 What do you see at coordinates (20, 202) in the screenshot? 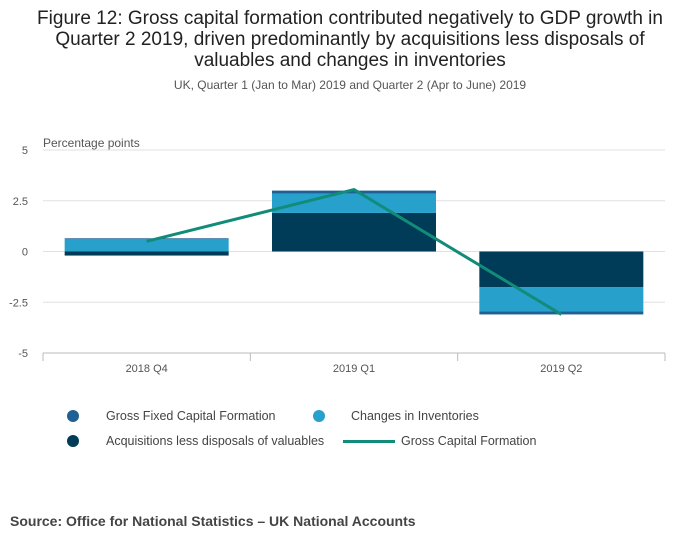
I see `y-tick-label: 2.5` at bounding box center [20, 202].